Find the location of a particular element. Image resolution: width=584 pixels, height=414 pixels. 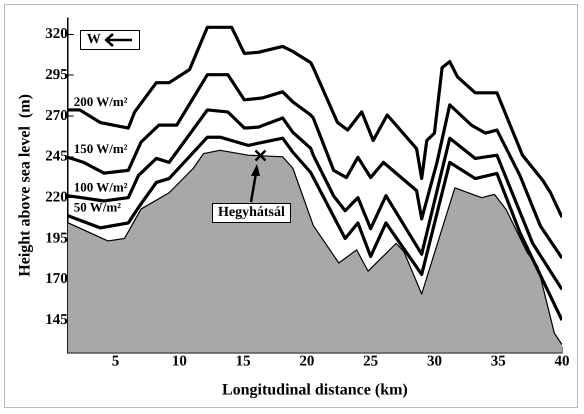

x-tick-label: 35 is located at coordinates (498, 362).